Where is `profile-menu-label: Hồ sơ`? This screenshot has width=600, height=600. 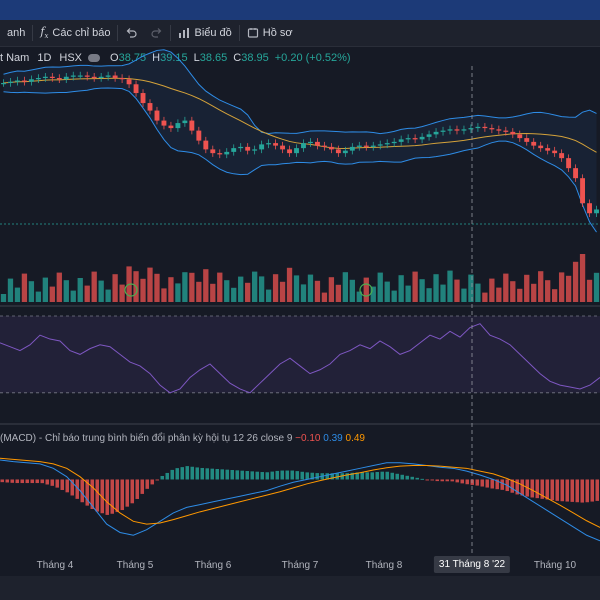
profile-menu-label: Hồ sơ is located at coordinates (277, 33).